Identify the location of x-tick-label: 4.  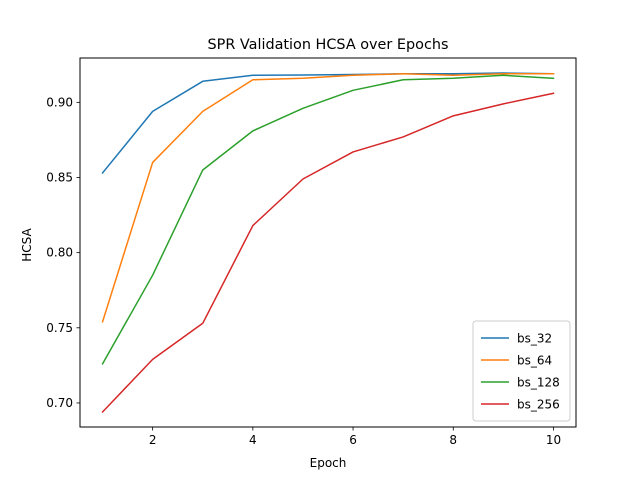
(253, 440).